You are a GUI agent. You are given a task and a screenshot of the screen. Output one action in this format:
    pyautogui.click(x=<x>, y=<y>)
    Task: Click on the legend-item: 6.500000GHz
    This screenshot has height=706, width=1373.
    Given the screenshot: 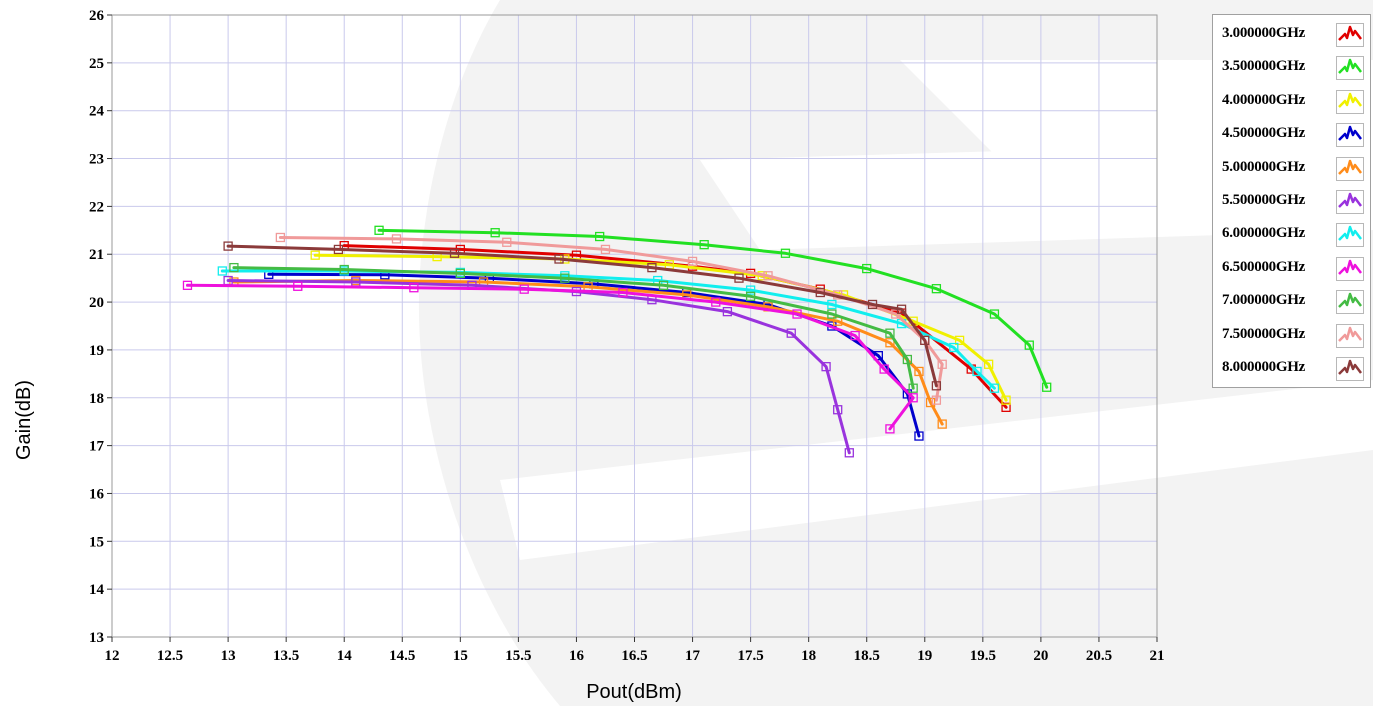 What is the action you would take?
    pyautogui.click(x=1291, y=268)
    